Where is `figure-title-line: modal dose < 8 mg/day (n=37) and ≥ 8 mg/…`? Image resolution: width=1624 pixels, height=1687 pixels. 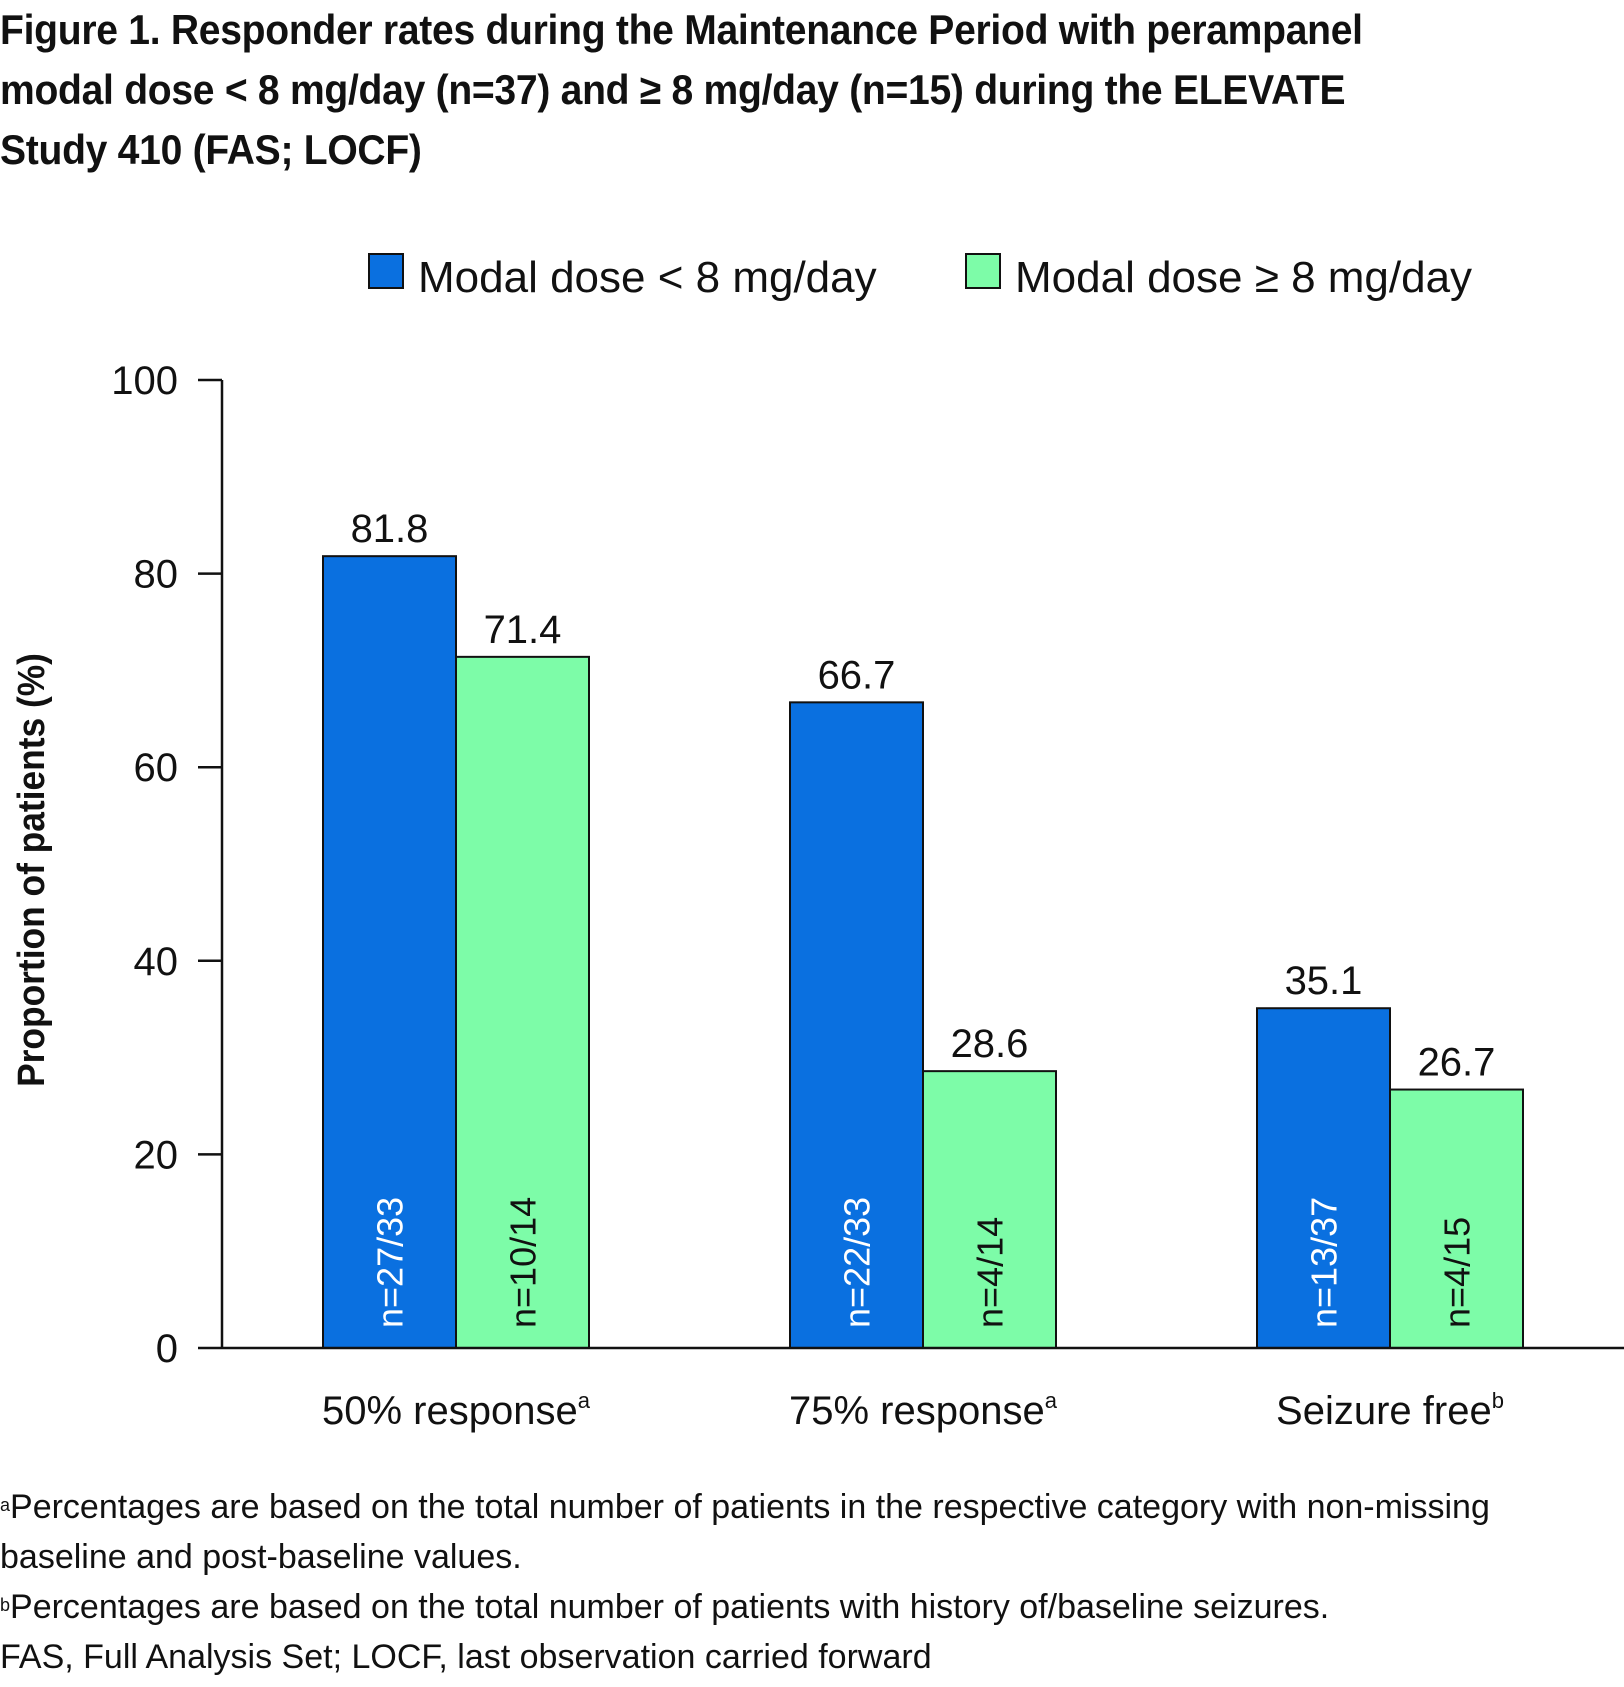 figure-title-line: modal dose < 8 mg/day (n=37) and ≥ 8 mg/… is located at coordinates (673, 89).